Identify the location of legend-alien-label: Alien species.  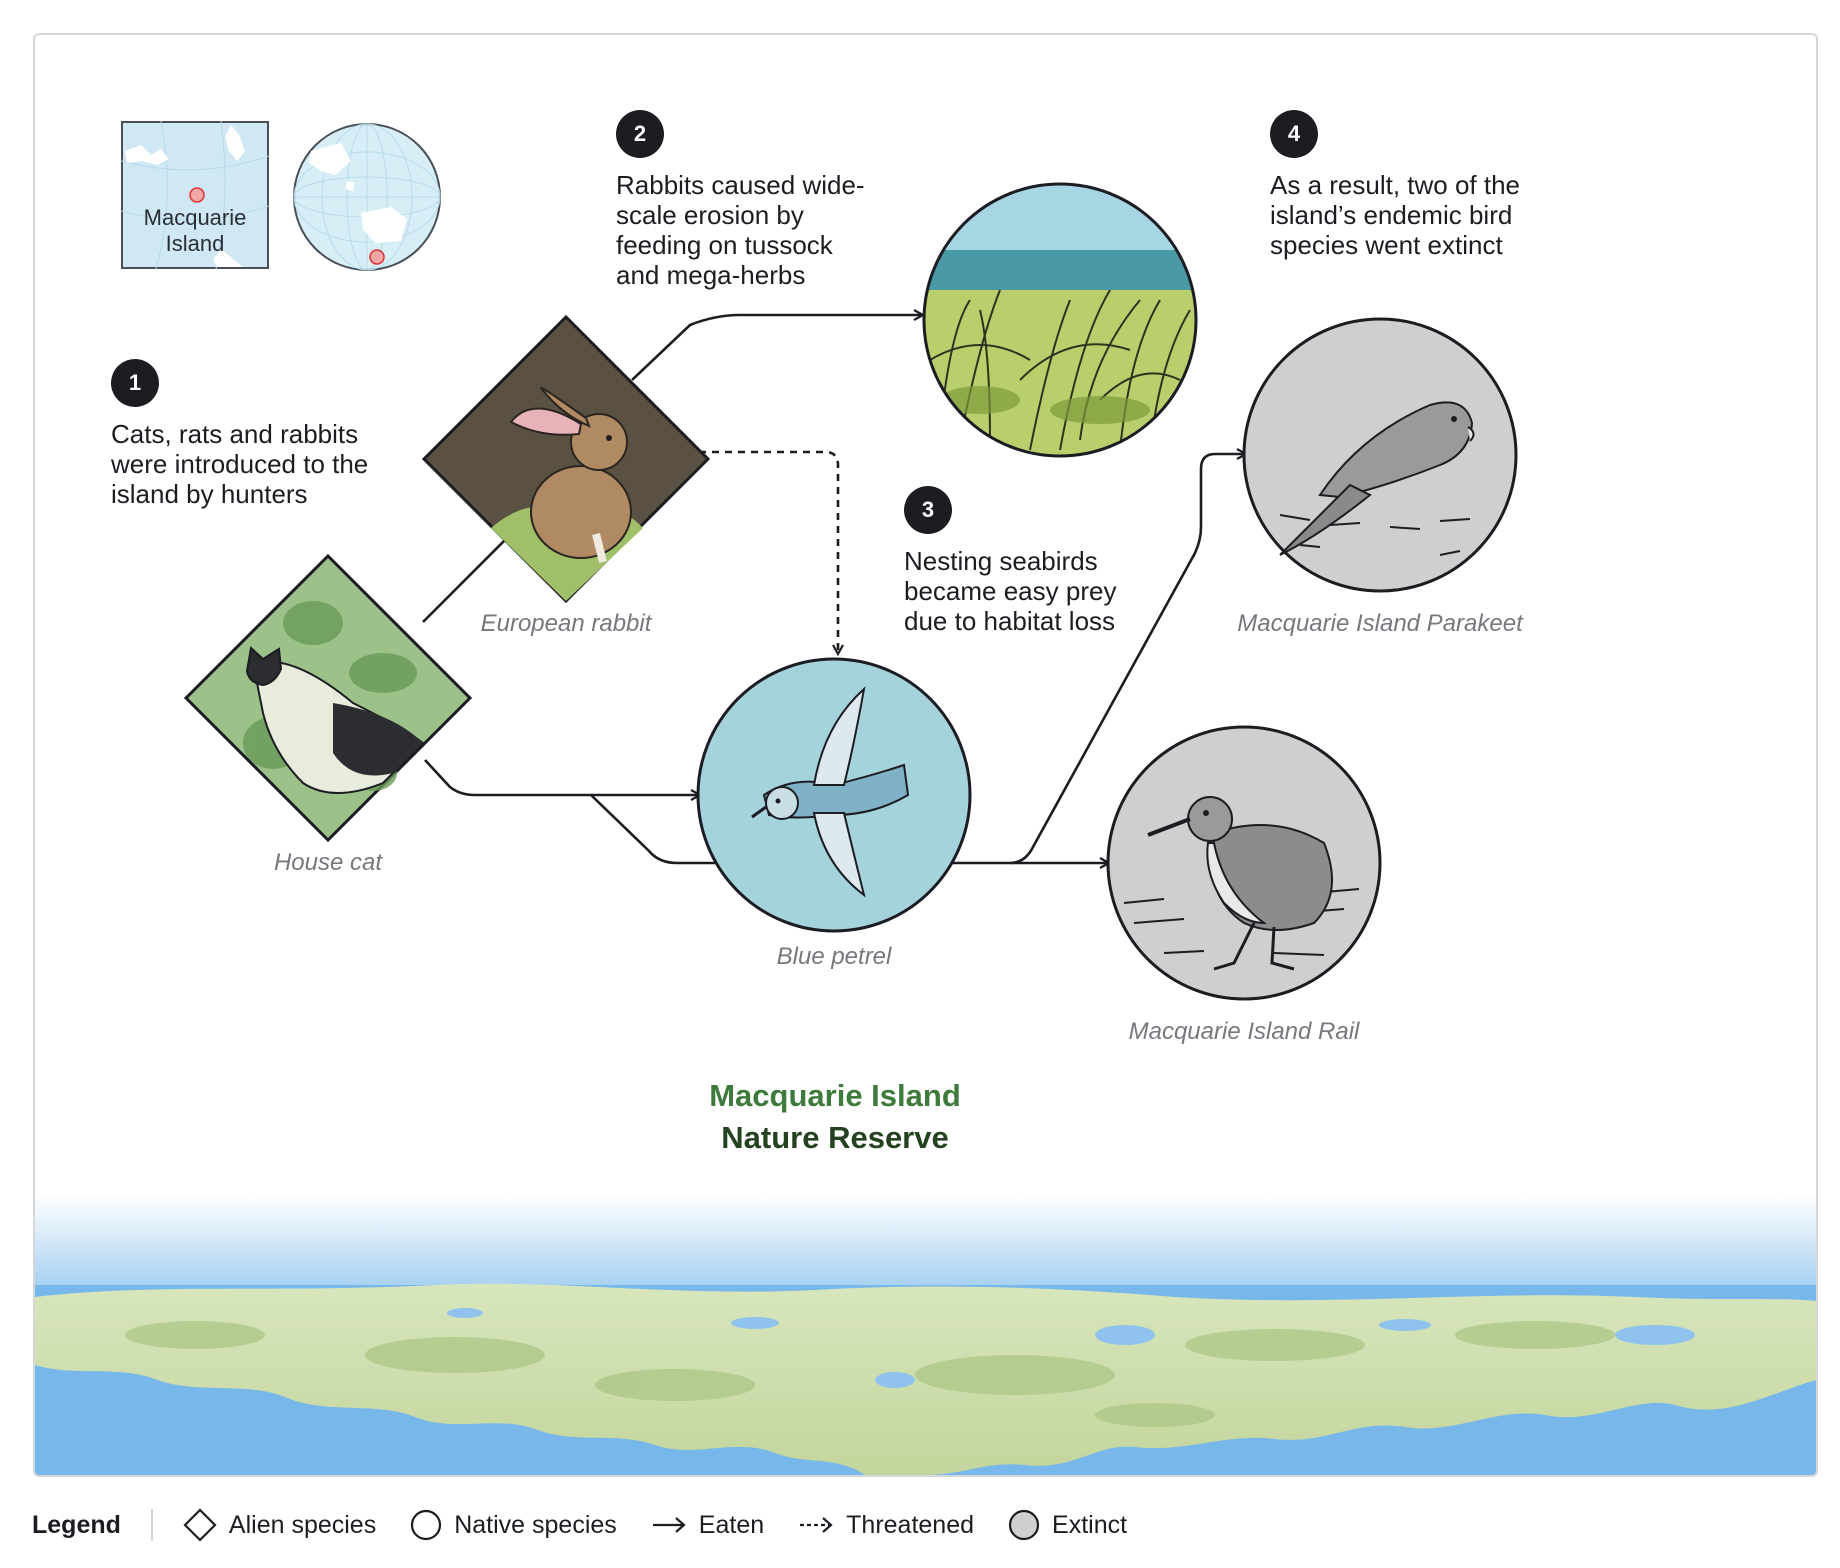
(302, 1524).